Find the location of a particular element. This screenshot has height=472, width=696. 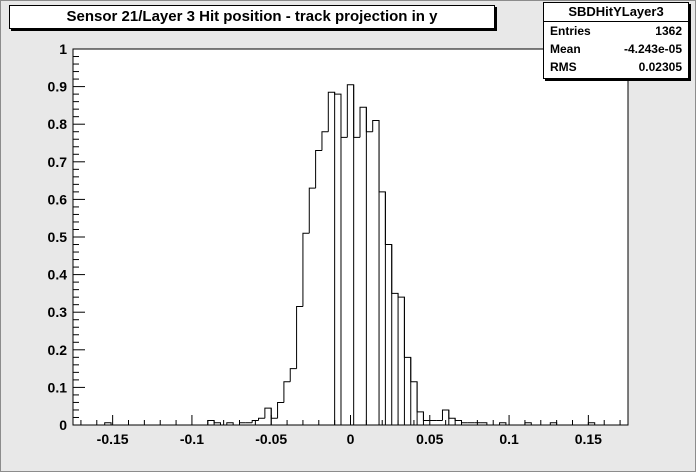

y-axis: 0 0.1 0.2 0.3 0.4 0.5 0.6 0.7 0.8 0.9 1 is located at coordinates (66, 237).